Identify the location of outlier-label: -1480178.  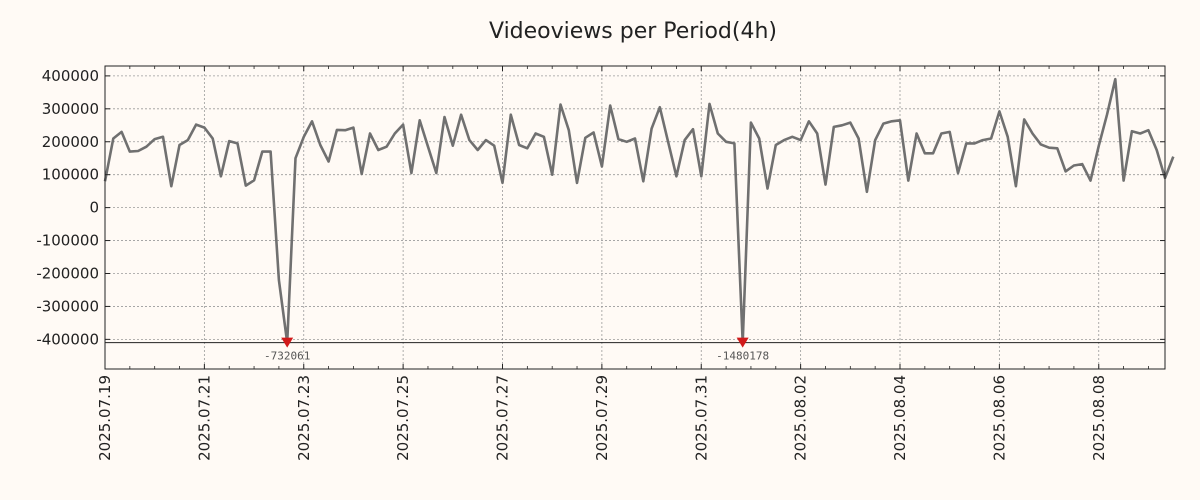
(742, 356).